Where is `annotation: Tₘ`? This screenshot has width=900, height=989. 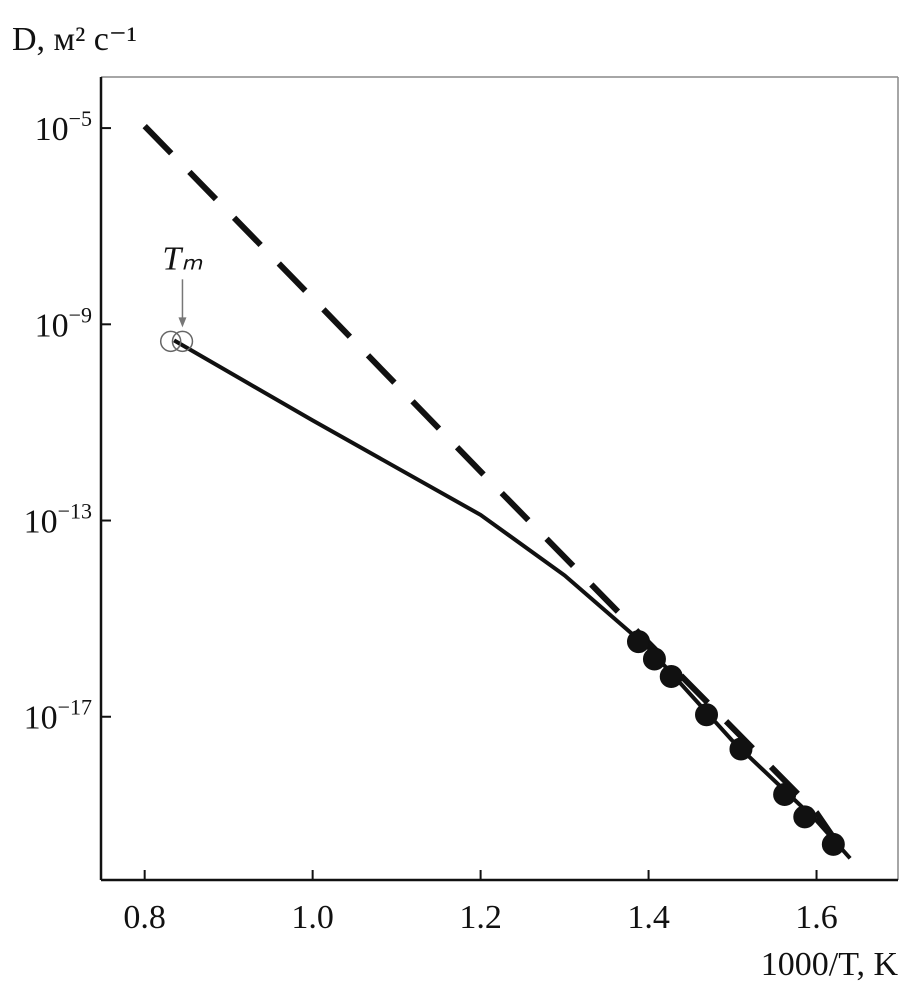 annotation: Tₘ is located at coordinates (182, 258).